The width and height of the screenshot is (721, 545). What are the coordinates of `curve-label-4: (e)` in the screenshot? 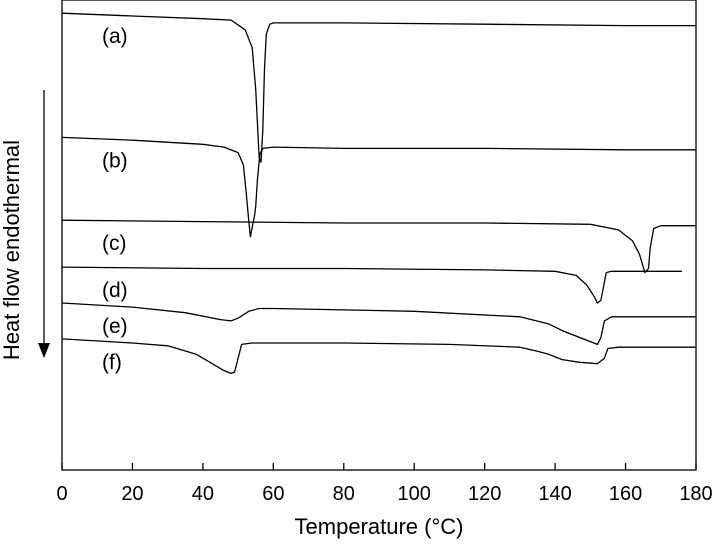 It's located at (115, 326).